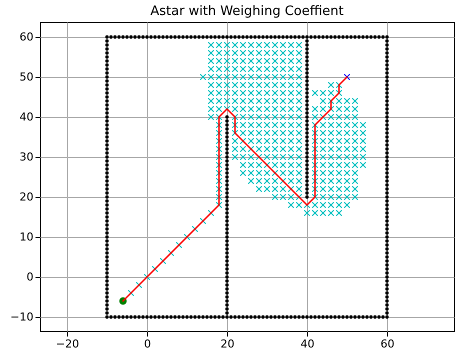 This screenshot has height=350, width=465. I want to click on y-tick-label: −10, so click(22, 317).